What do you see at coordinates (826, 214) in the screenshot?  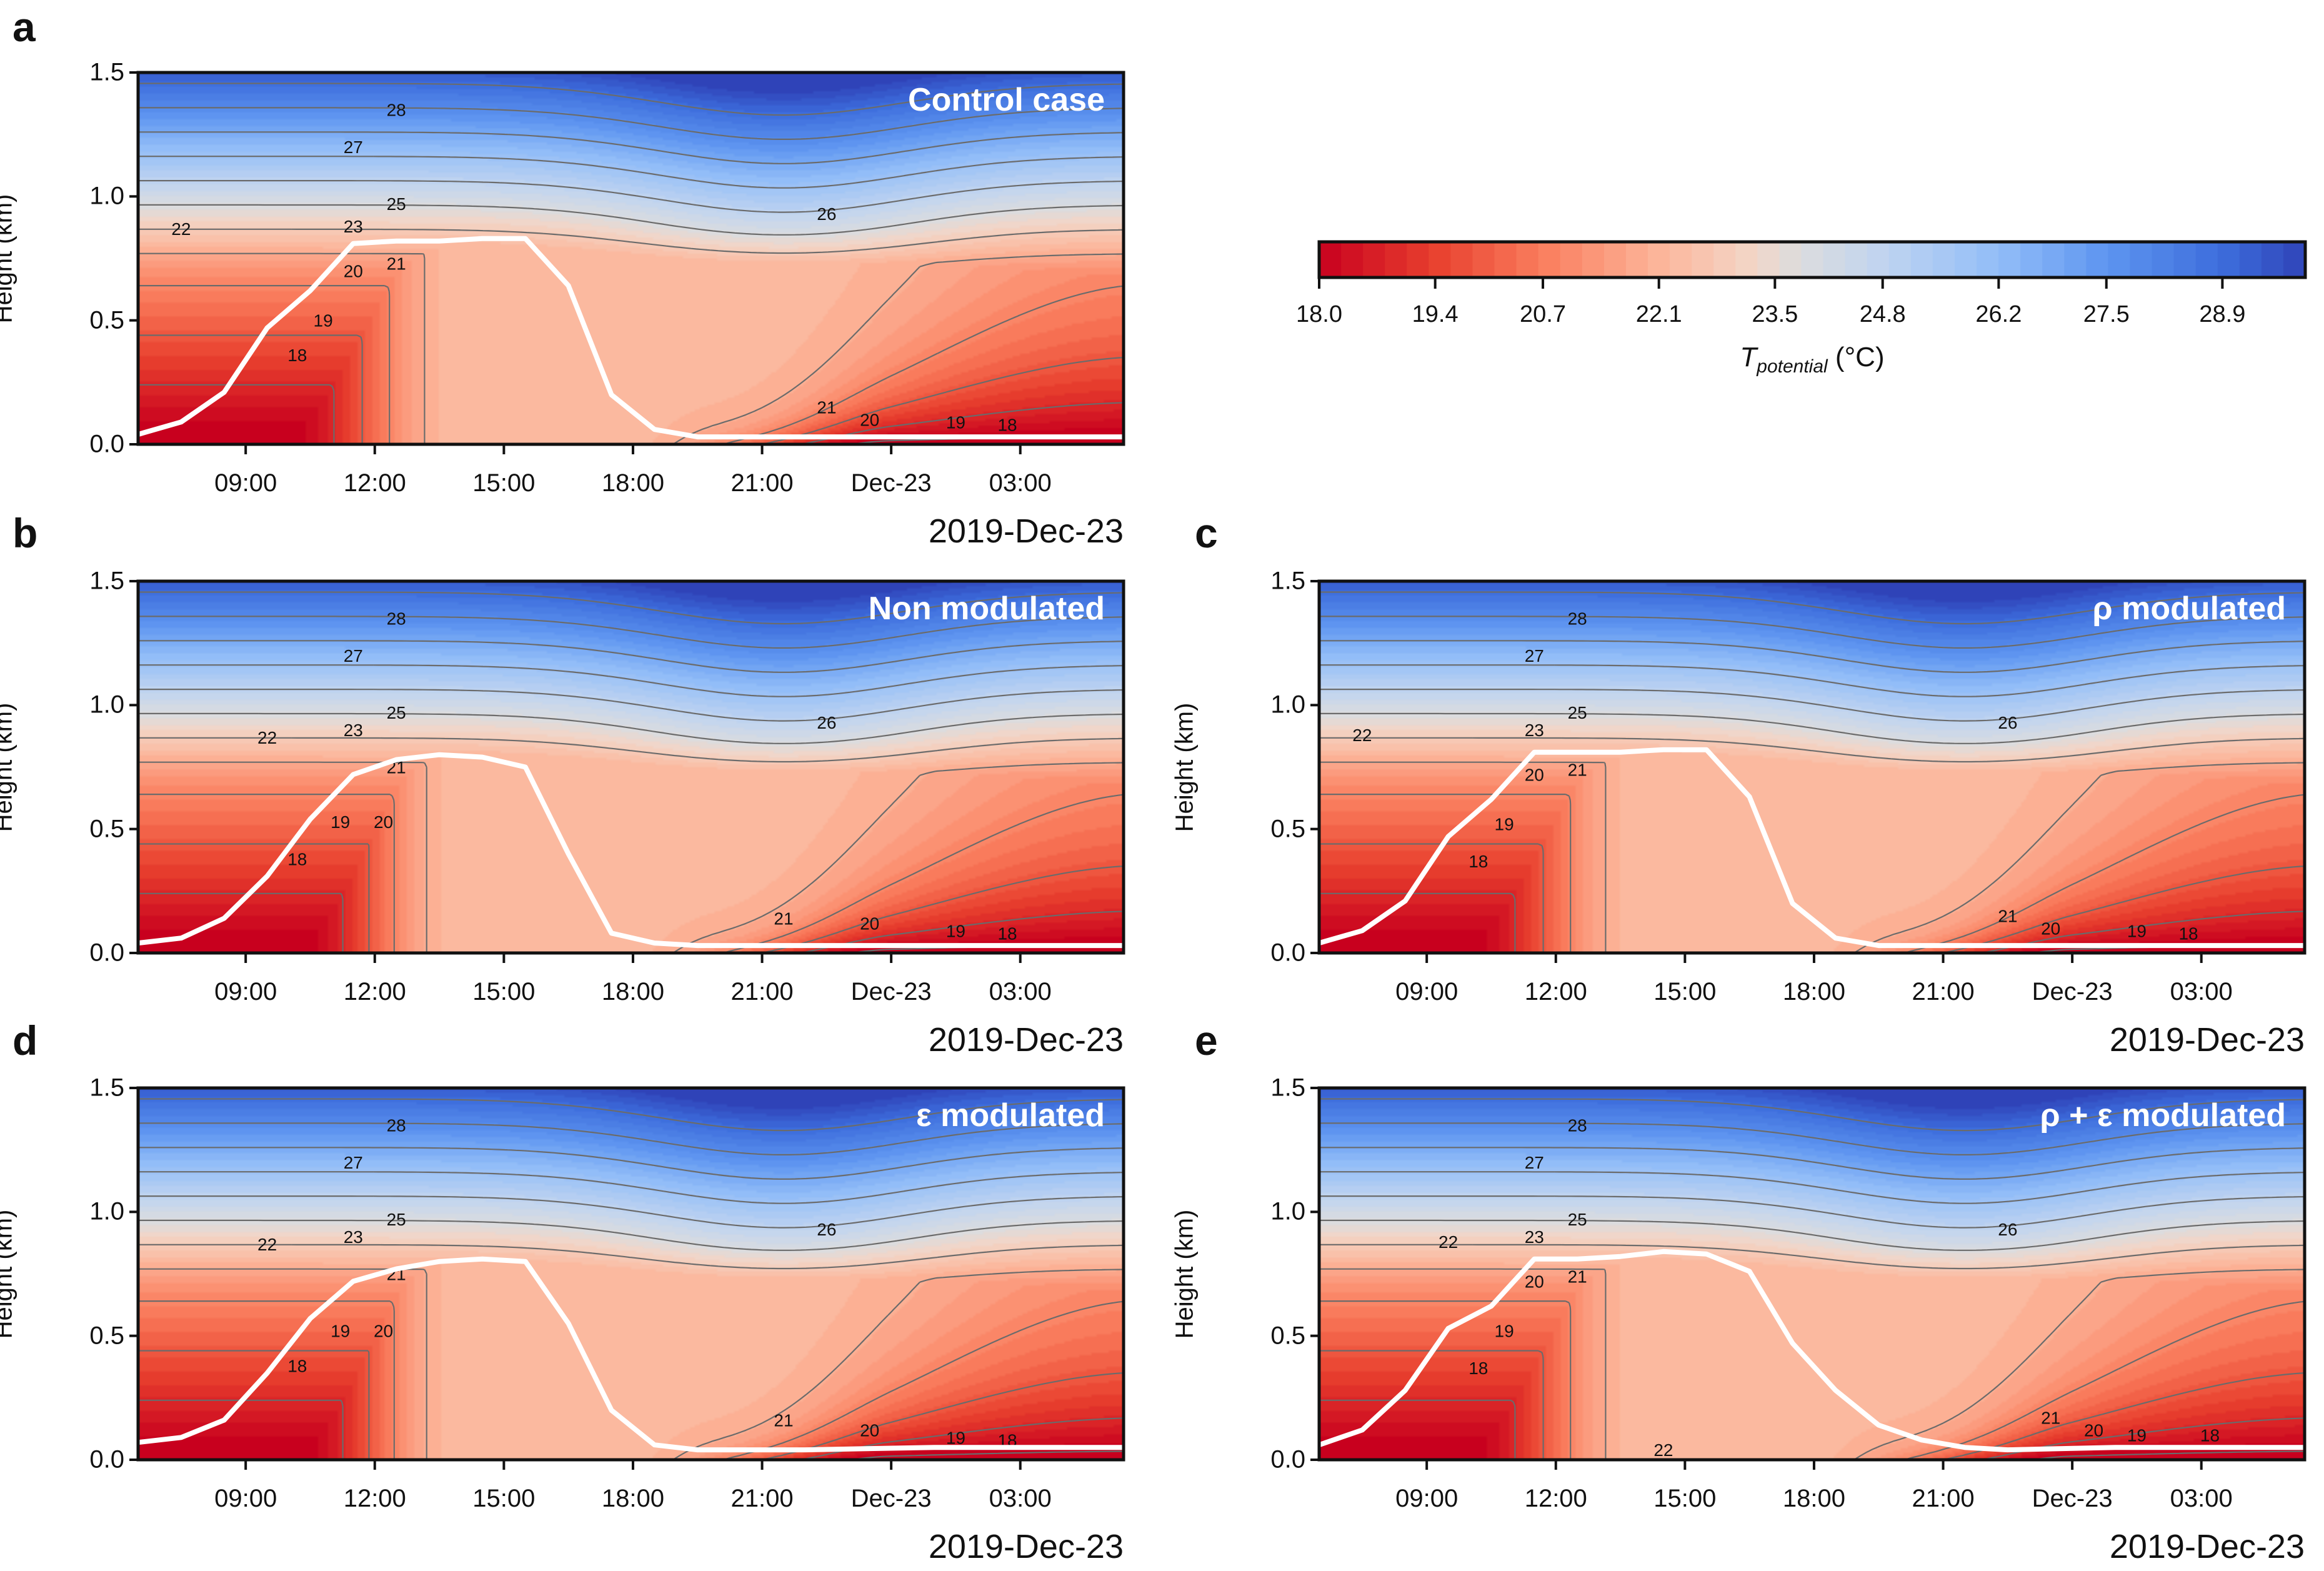 I see `contour-label: 26` at bounding box center [826, 214].